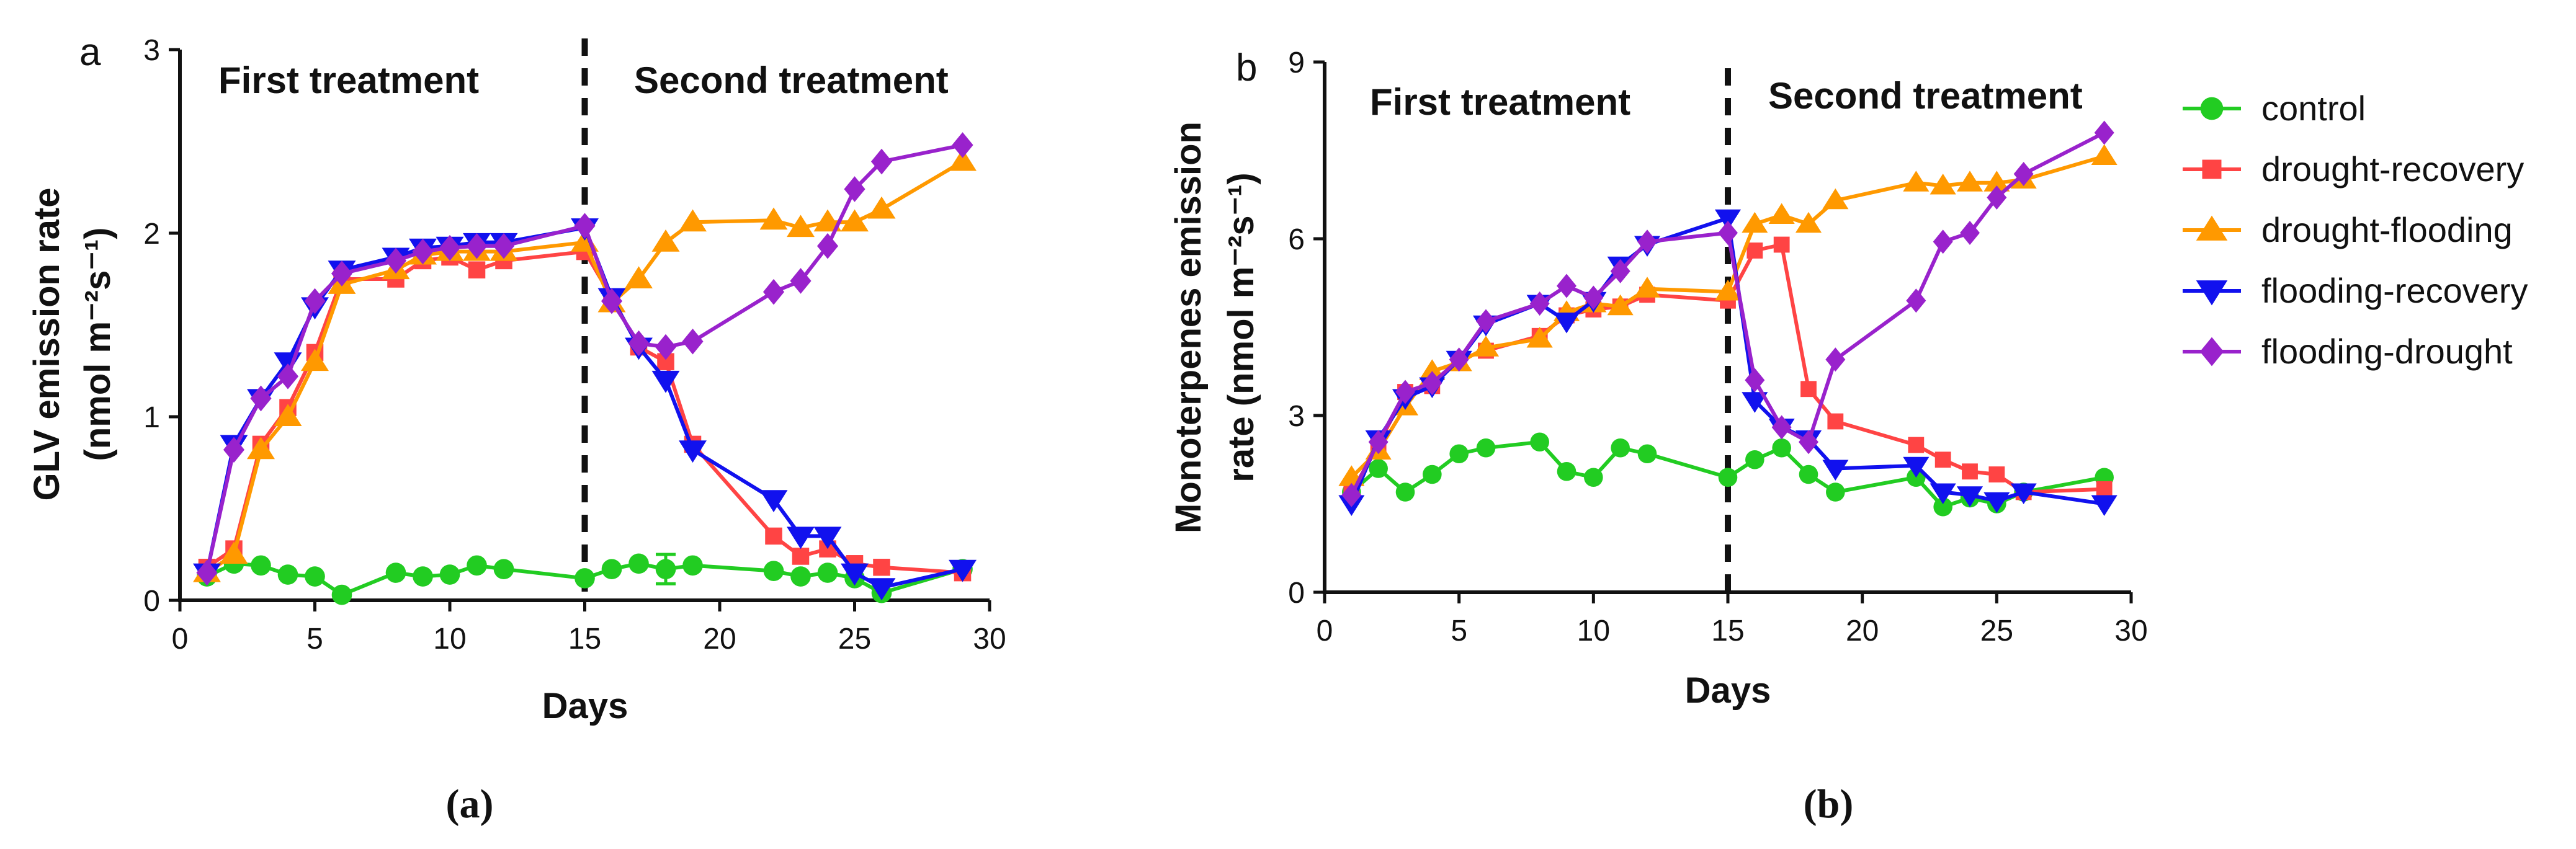 Image resolution: width=2576 pixels, height=849 pixels. I want to click on legend-item-flooding-recovery: flooding-recovery, so click(2355, 290).